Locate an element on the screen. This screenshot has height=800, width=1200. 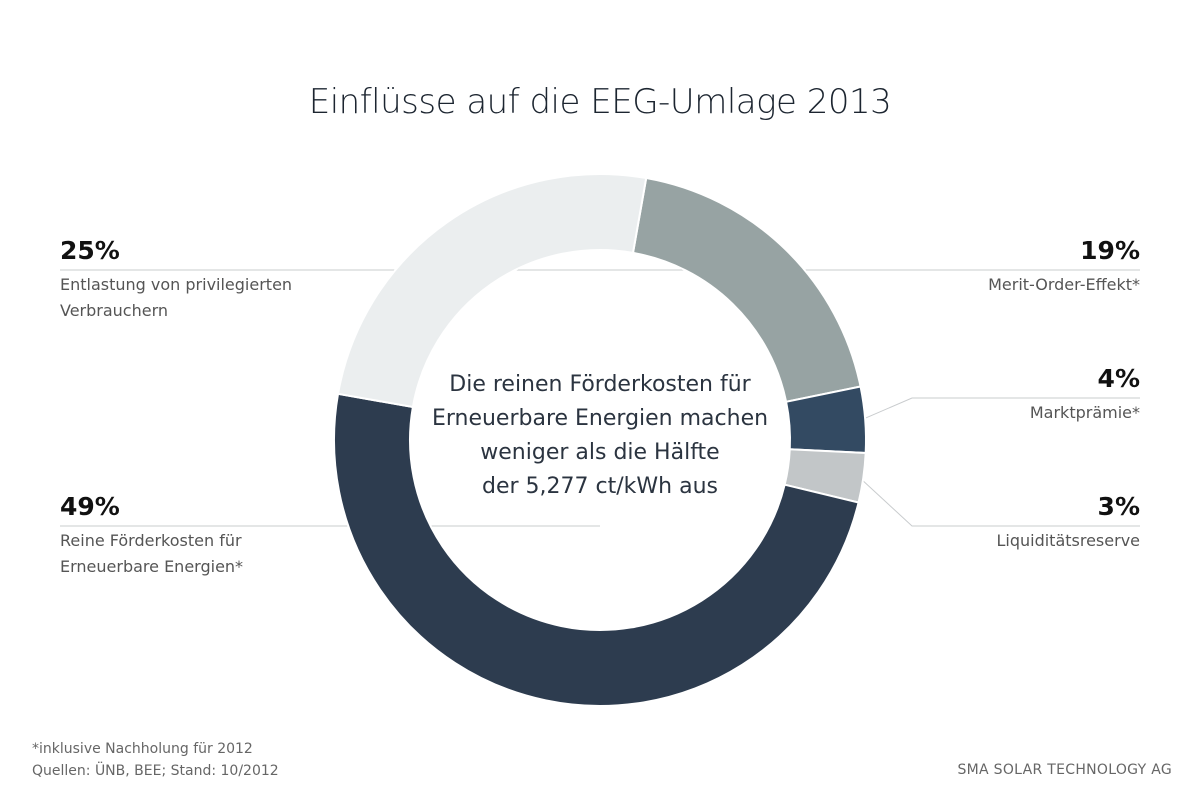
chart-title: Einflüsse auf die EEG-Umlage 2013 is located at coordinates (600, 102).